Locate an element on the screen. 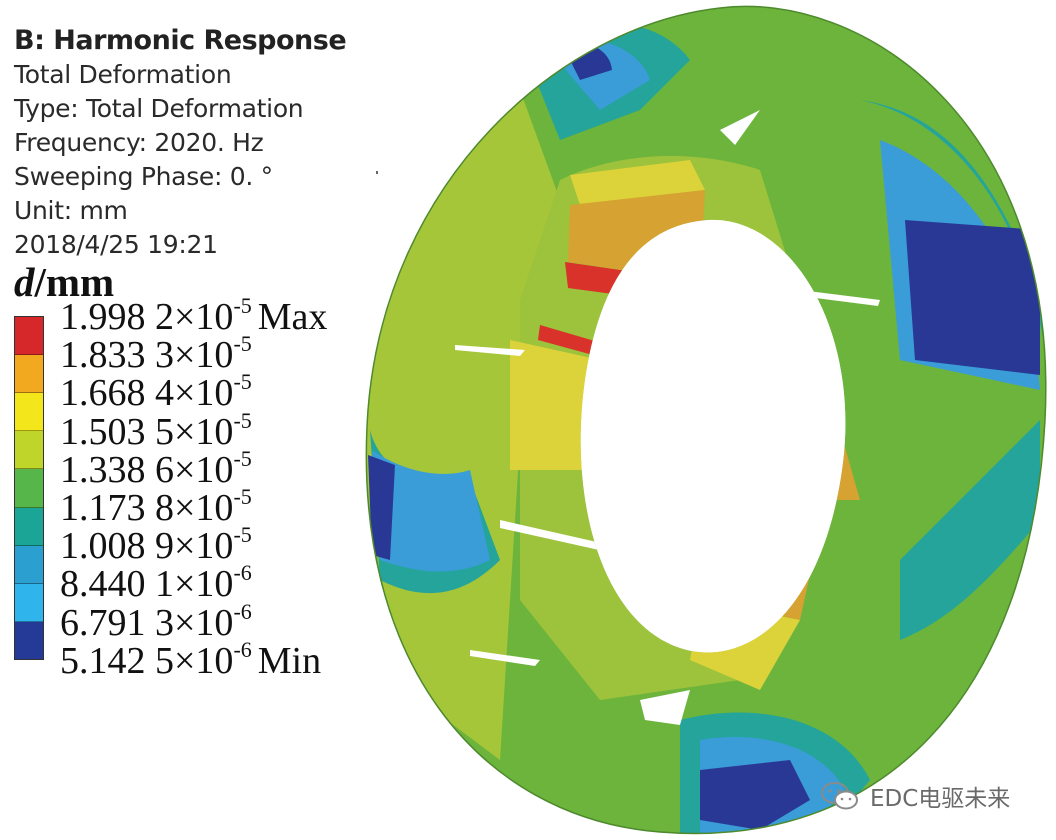  legend-title: d/mm is located at coordinates (64, 282).